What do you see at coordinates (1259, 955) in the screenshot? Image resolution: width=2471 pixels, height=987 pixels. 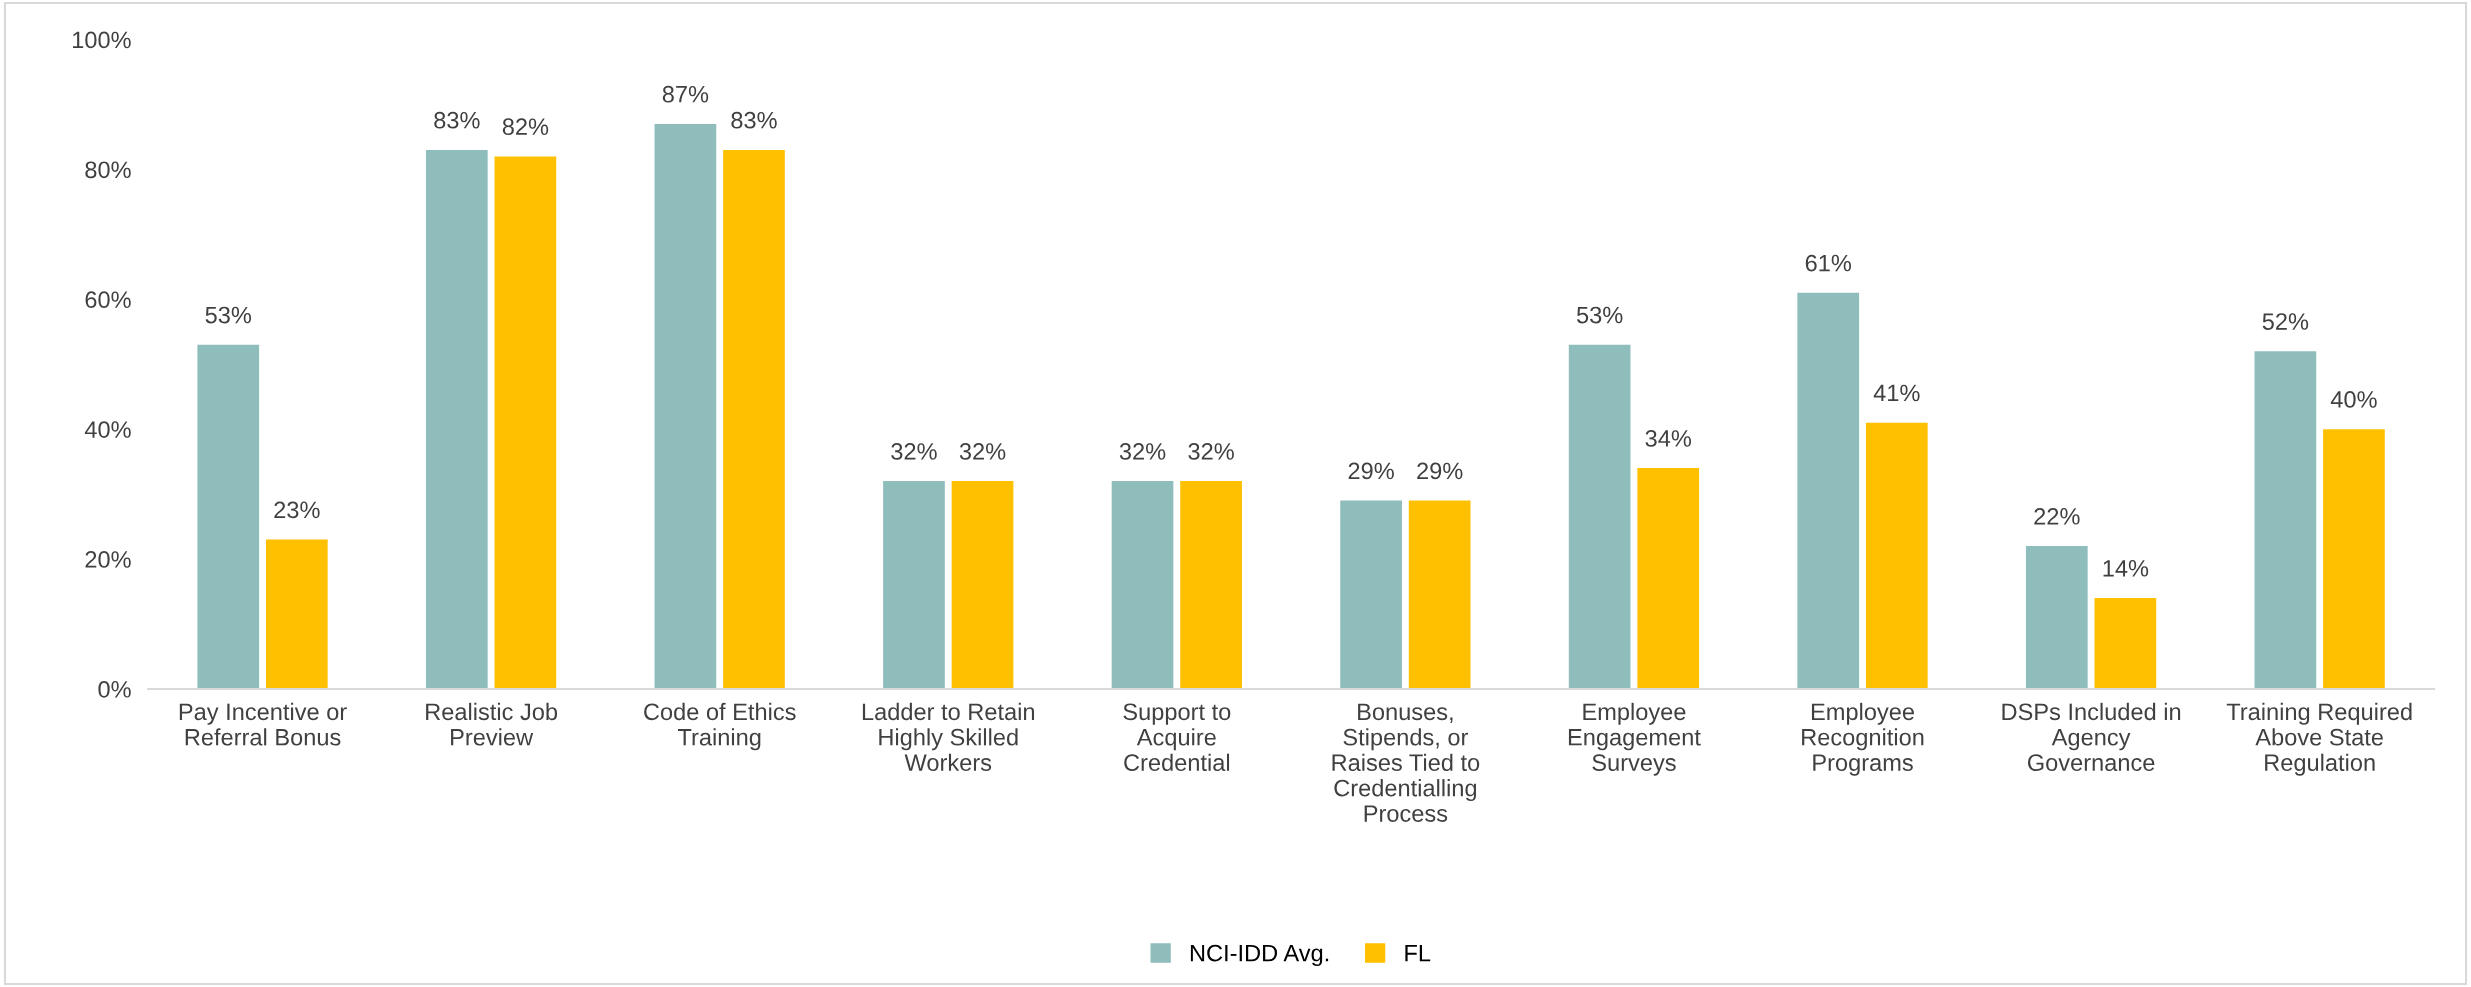 I see `legend-label: NCI-IDD Avg.` at bounding box center [1259, 955].